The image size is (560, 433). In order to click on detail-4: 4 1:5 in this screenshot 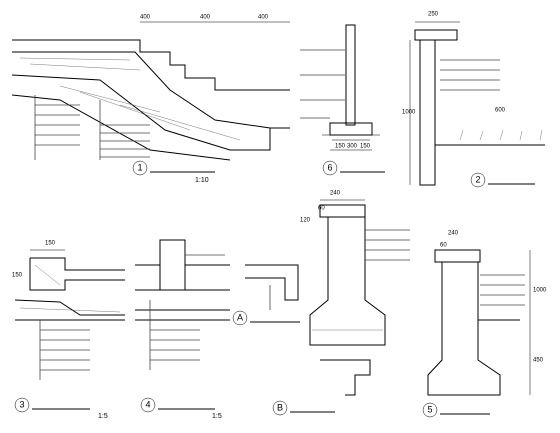, I will do `click(182, 329)`.